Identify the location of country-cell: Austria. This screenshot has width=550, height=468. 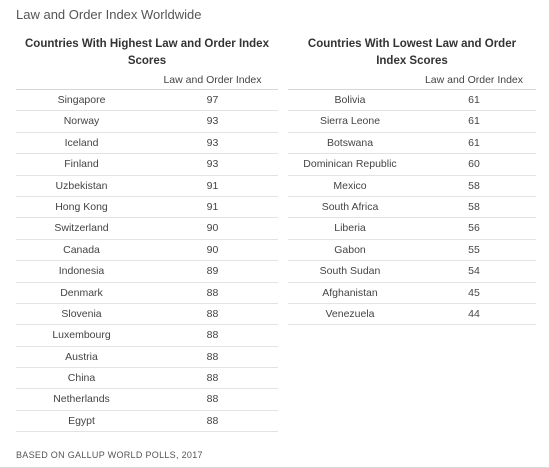
(81, 356).